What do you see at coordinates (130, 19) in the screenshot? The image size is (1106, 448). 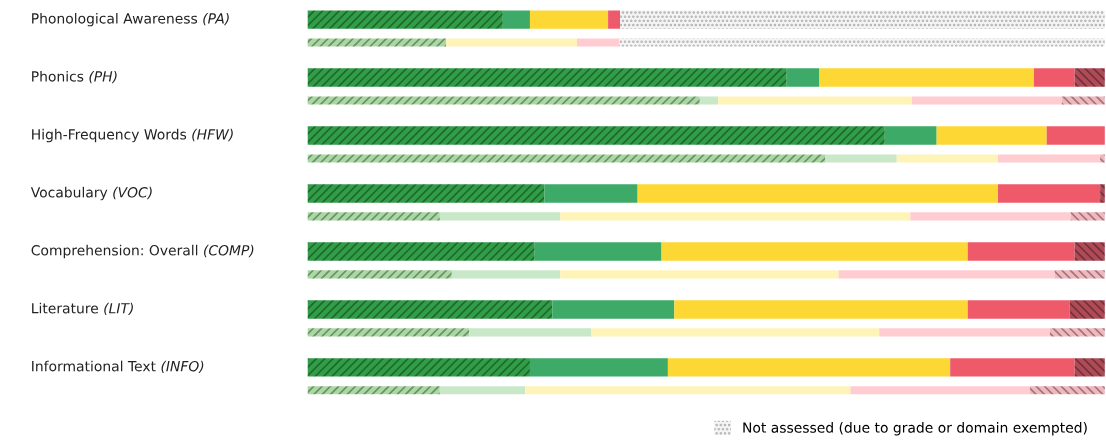 I see `y-tick-label: Phonological Awareness (PA)` at bounding box center [130, 19].